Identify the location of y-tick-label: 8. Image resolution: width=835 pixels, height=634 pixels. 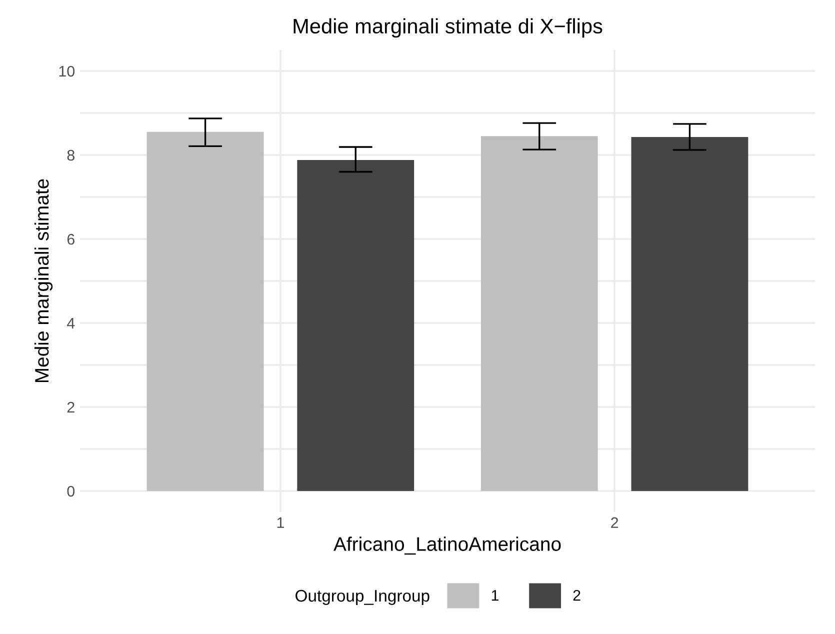
(70, 155).